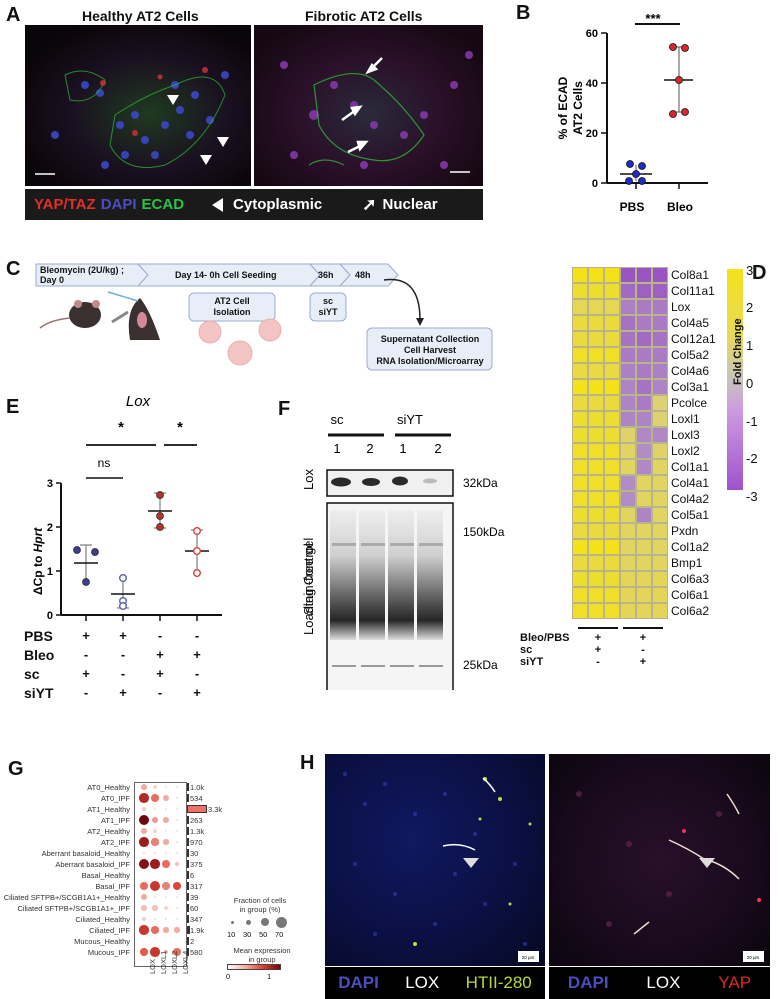  Describe the element at coordinates (685, 419) in the screenshot. I see `gene-label: Loxl1` at that location.